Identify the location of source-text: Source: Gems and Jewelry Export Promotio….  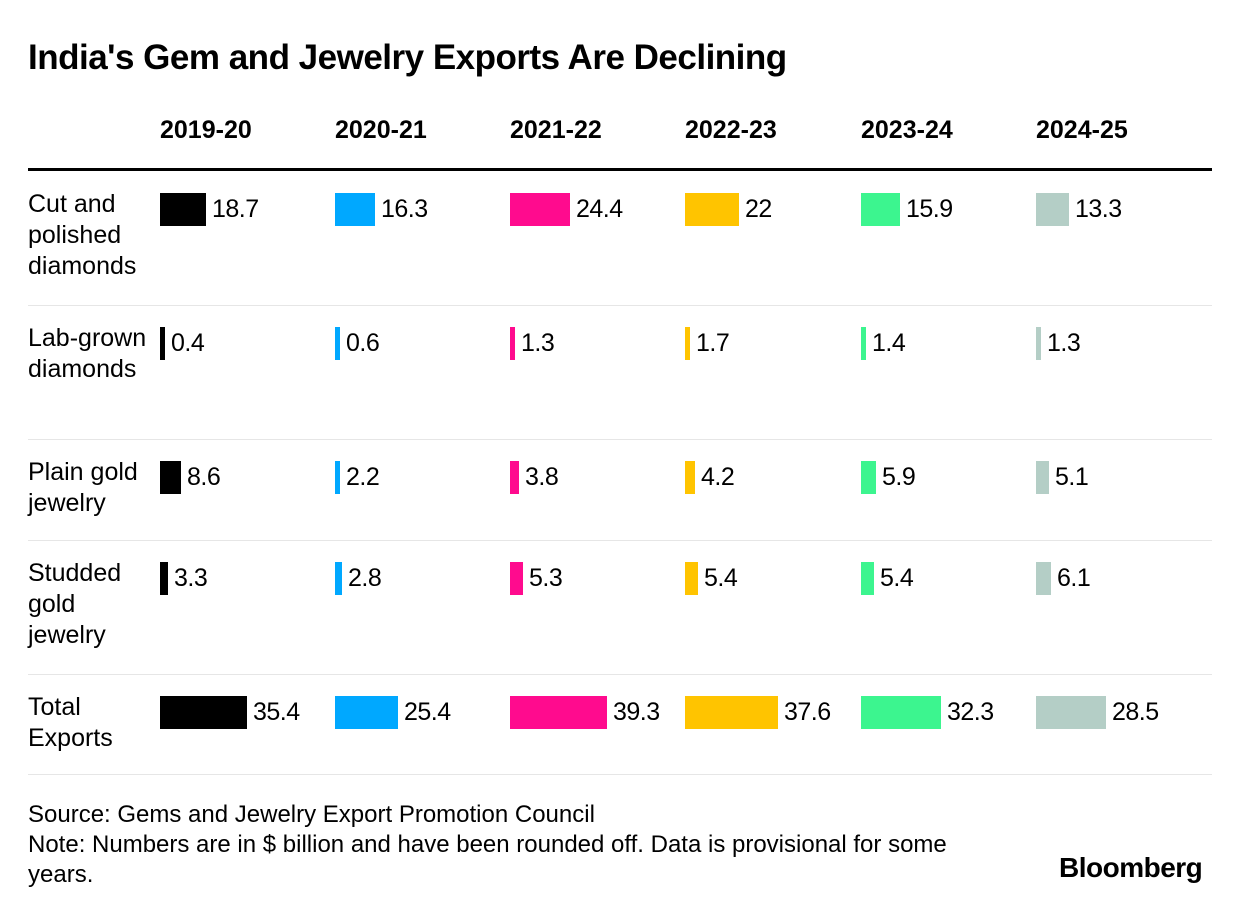
(311, 814).